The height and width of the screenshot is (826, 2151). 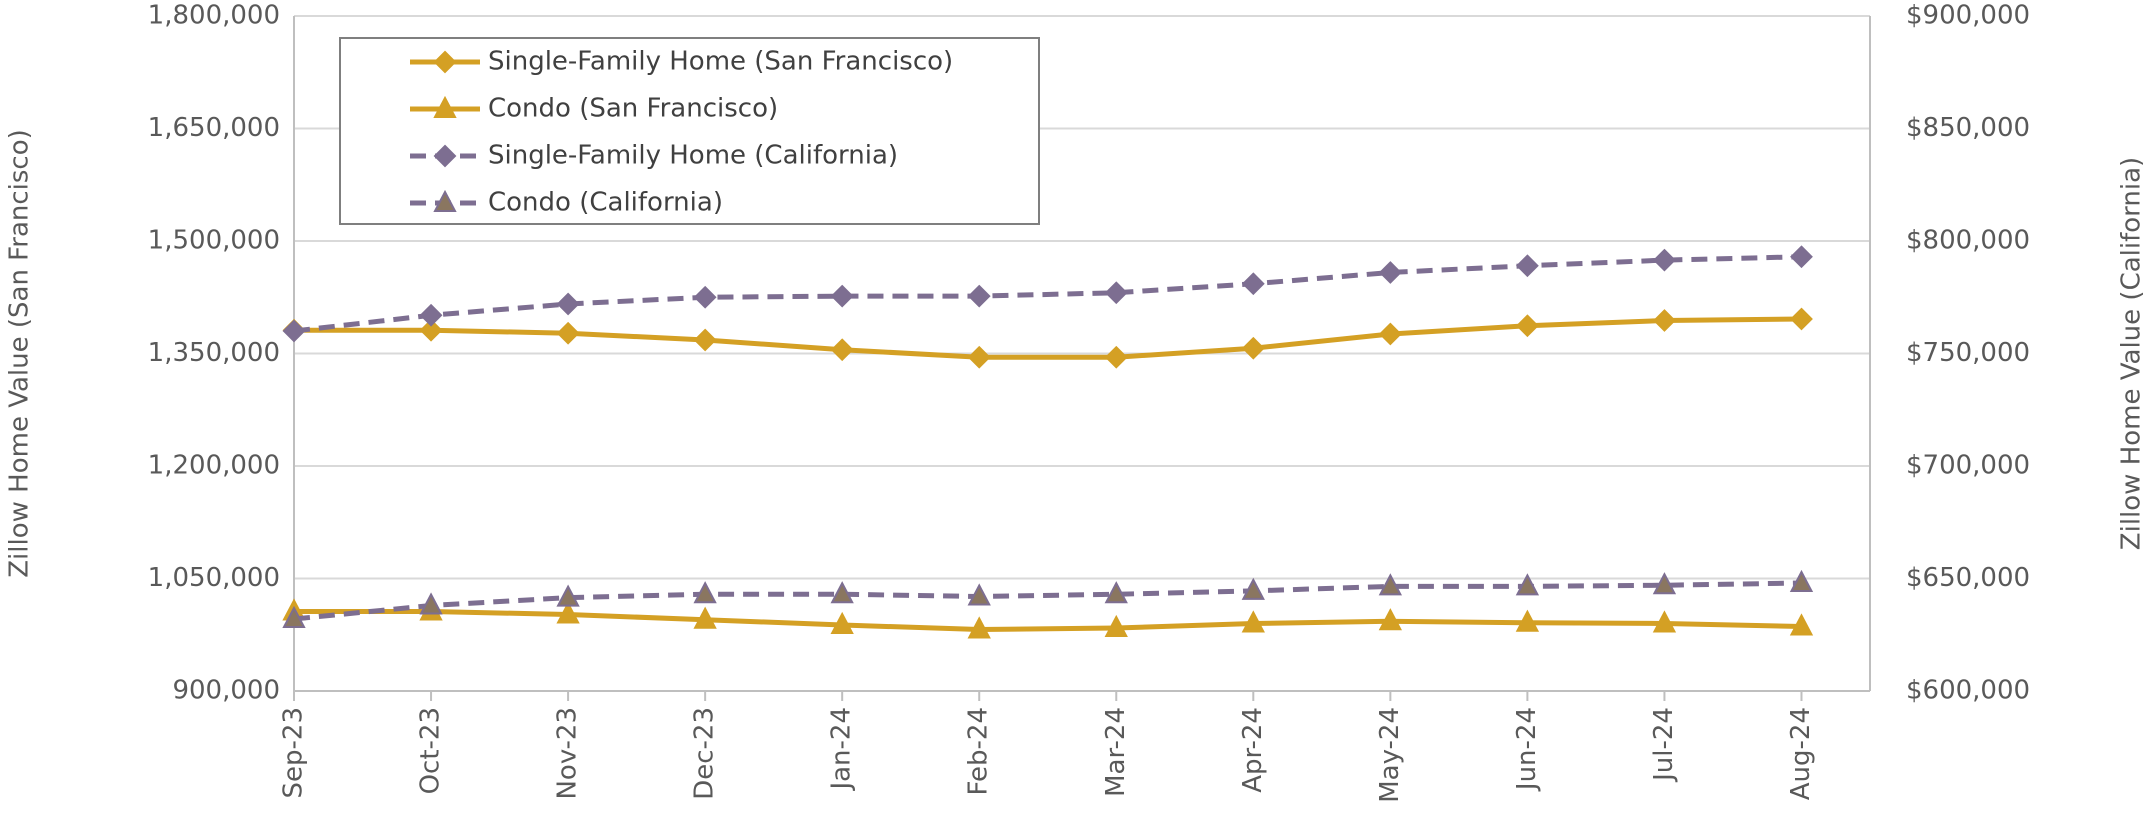 What do you see at coordinates (214, 578) in the screenshot?
I see `y-tick-label: 1,050,000` at bounding box center [214, 578].